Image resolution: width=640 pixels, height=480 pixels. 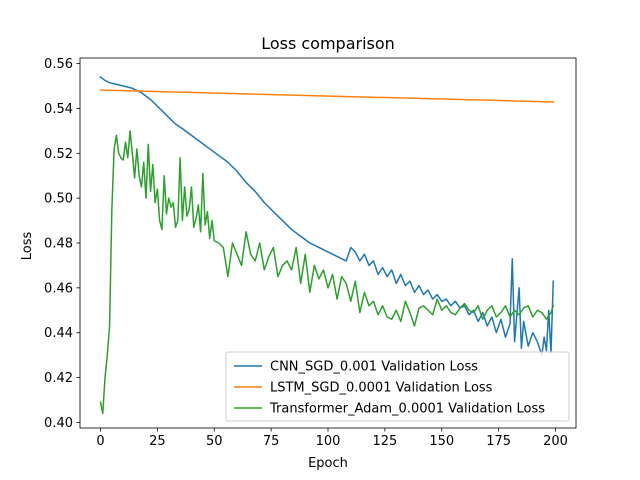 What do you see at coordinates (58, 378) in the screenshot?
I see `y-tick-label: 0.42` at bounding box center [58, 378].